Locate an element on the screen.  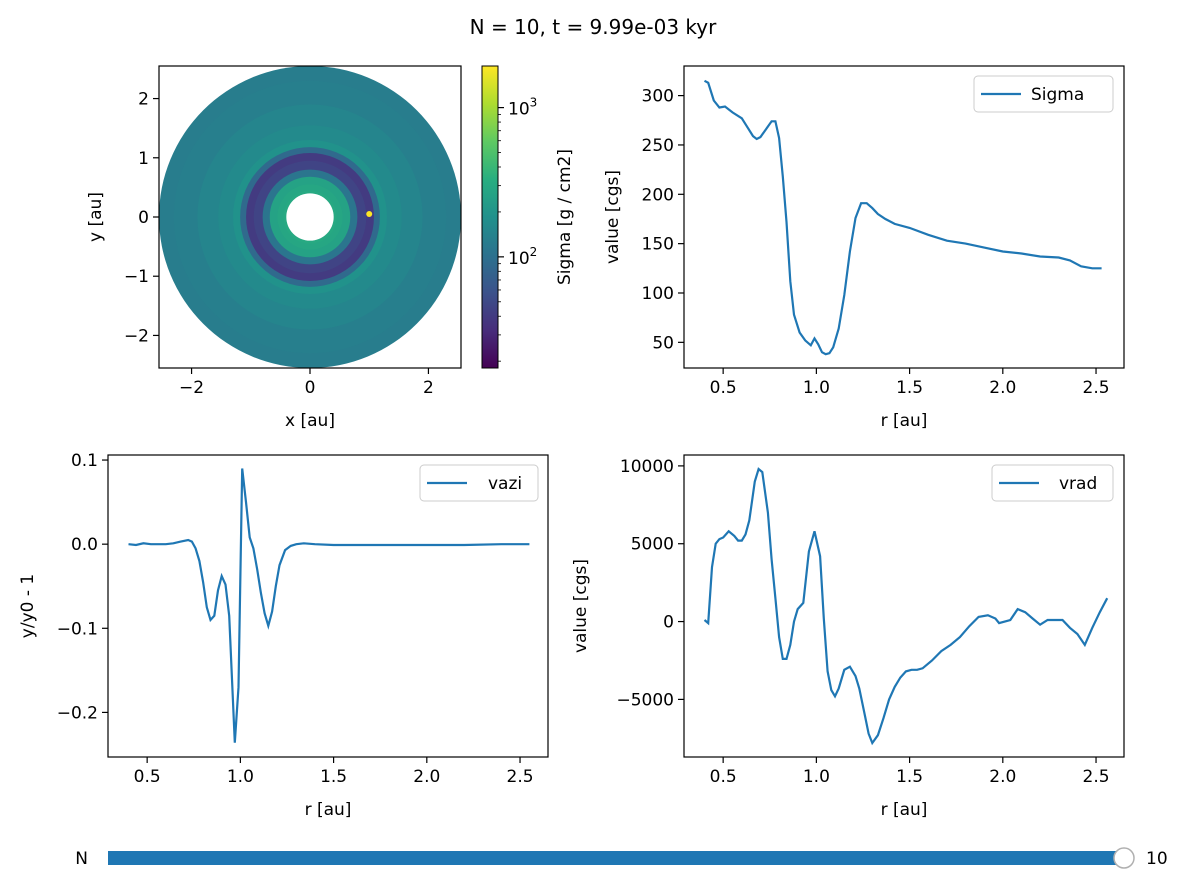
vazi-series-line is located at coordinates (329, 605).